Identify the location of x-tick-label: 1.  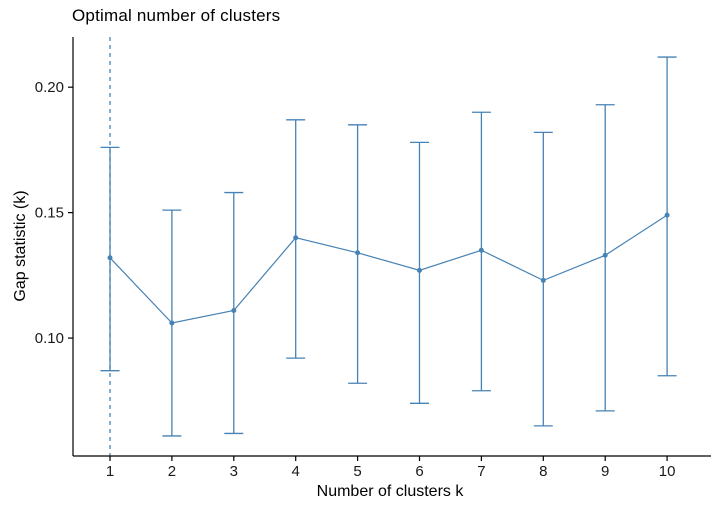
(110, 471).